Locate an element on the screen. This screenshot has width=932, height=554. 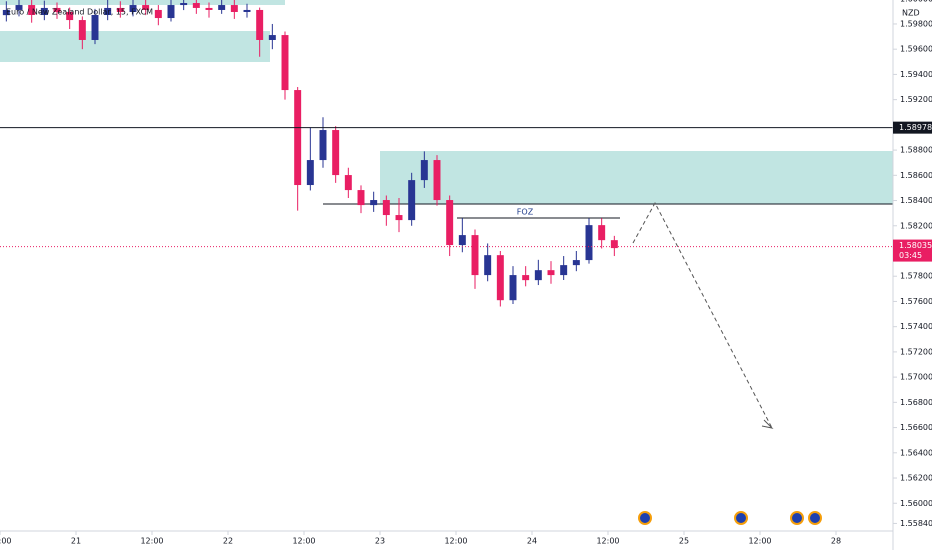
price-line-tag is located at coordinates (912, 127).